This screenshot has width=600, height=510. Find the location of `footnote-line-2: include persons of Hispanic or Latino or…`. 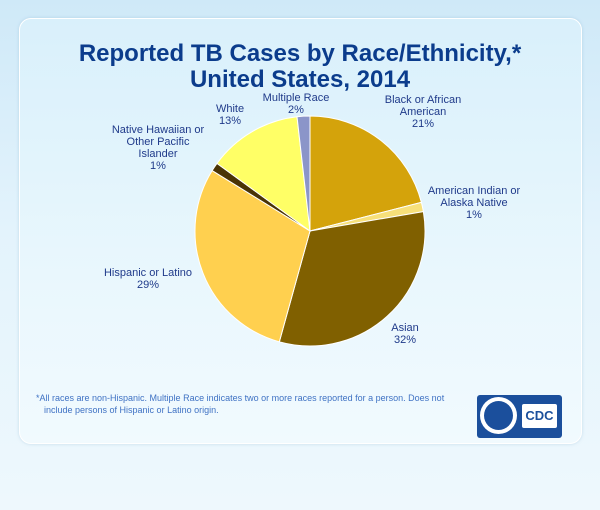

footnote-line-2: include persons of Hispanic or Latino or… is located at coordinates (131, 410).